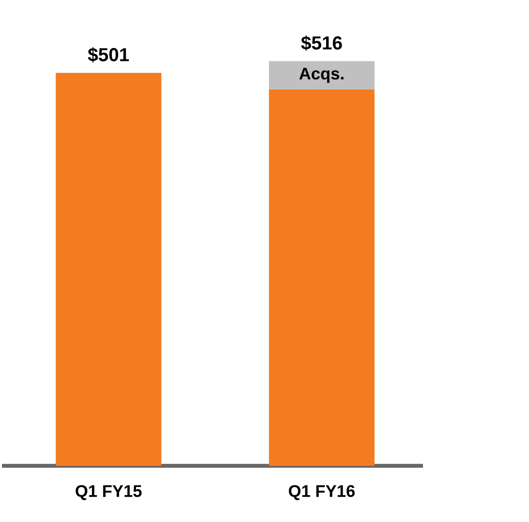 This screenshot has height=522, width=529. Describe the element at coordinates (321, 75) in the screenshot. I see `series-label: Acqs.` at that location.